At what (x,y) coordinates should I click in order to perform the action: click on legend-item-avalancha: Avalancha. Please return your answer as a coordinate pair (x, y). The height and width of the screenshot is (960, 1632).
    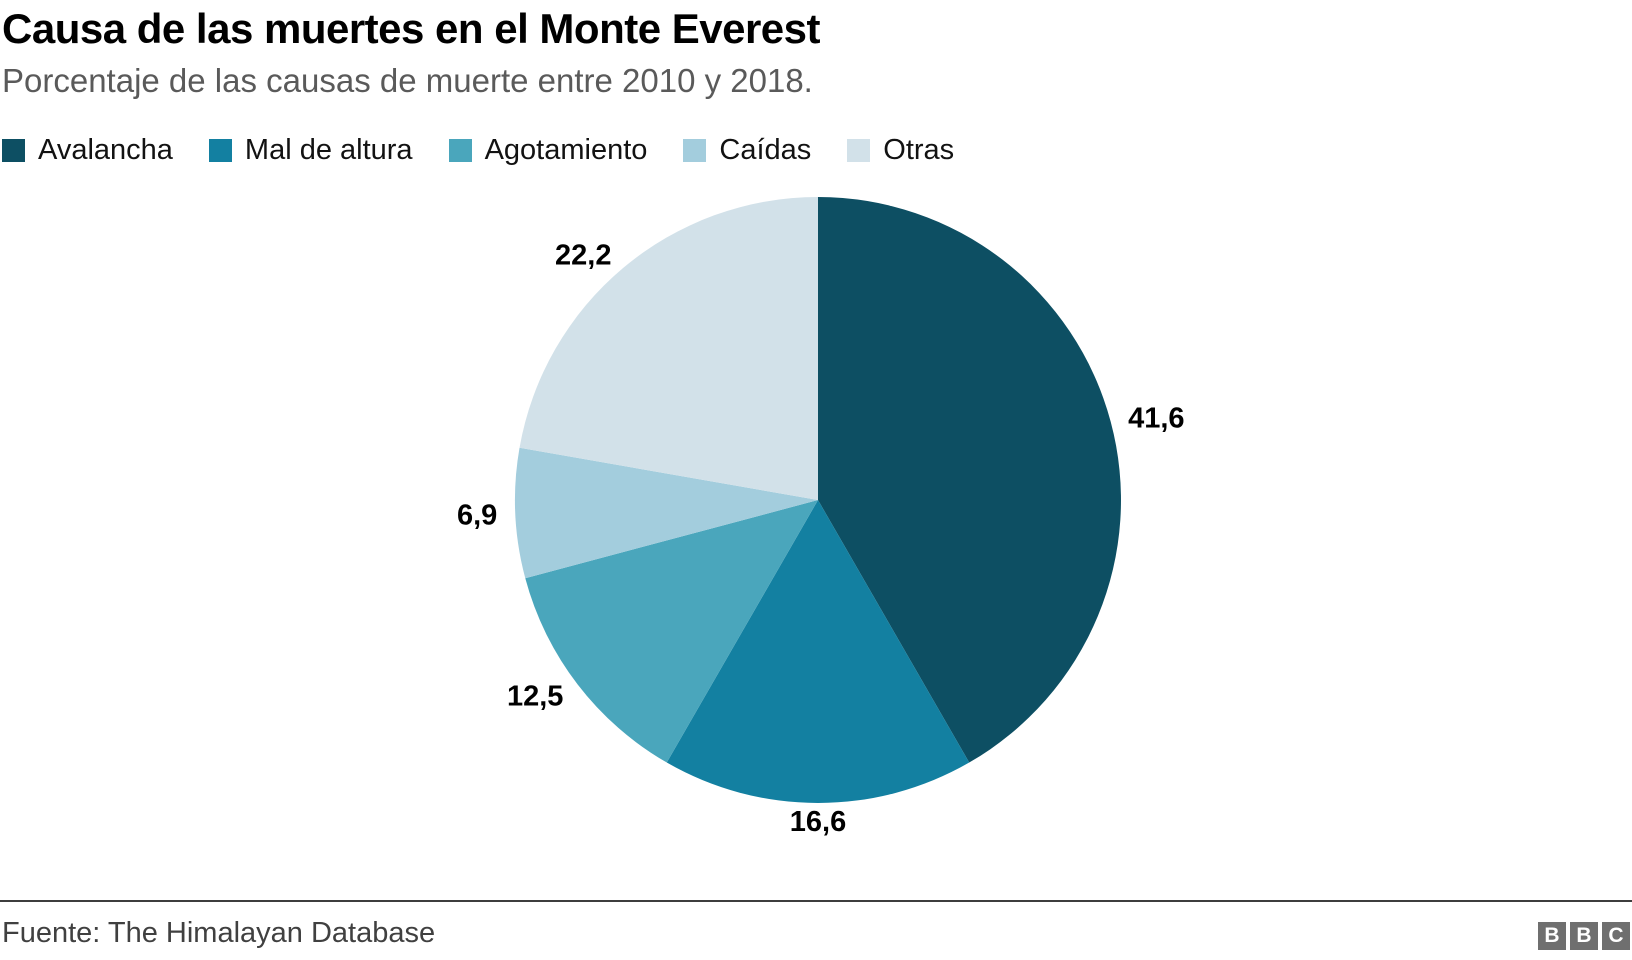
    Looking at the image, I should click on (87, 150).